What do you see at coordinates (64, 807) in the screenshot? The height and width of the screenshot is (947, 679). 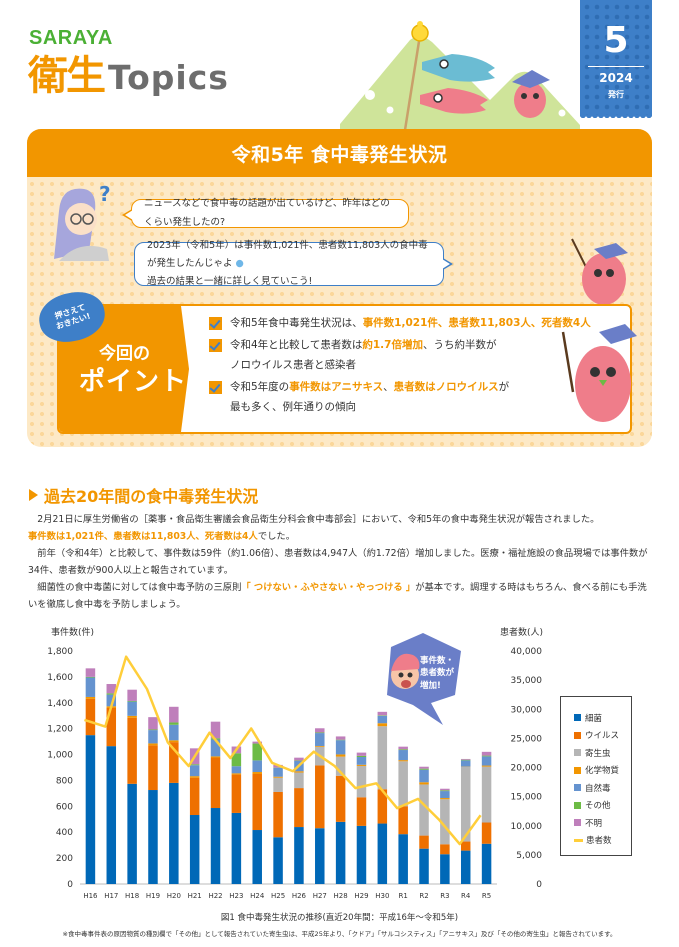 I see `left-axis-tick: 600` at bounding box center [64, 807].